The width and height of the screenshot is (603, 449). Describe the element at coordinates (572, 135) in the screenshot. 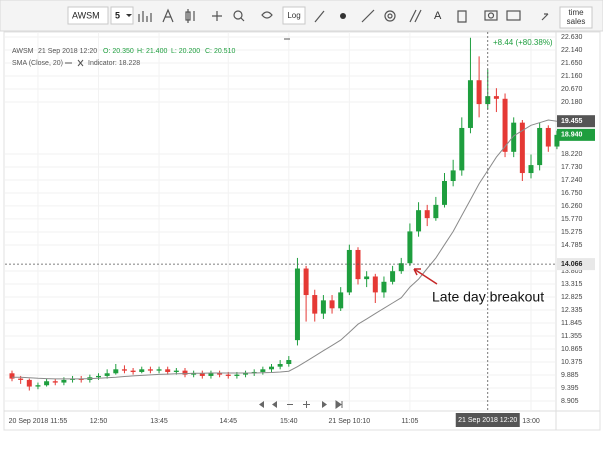

I see `last-price-label: 18.940` at that location.